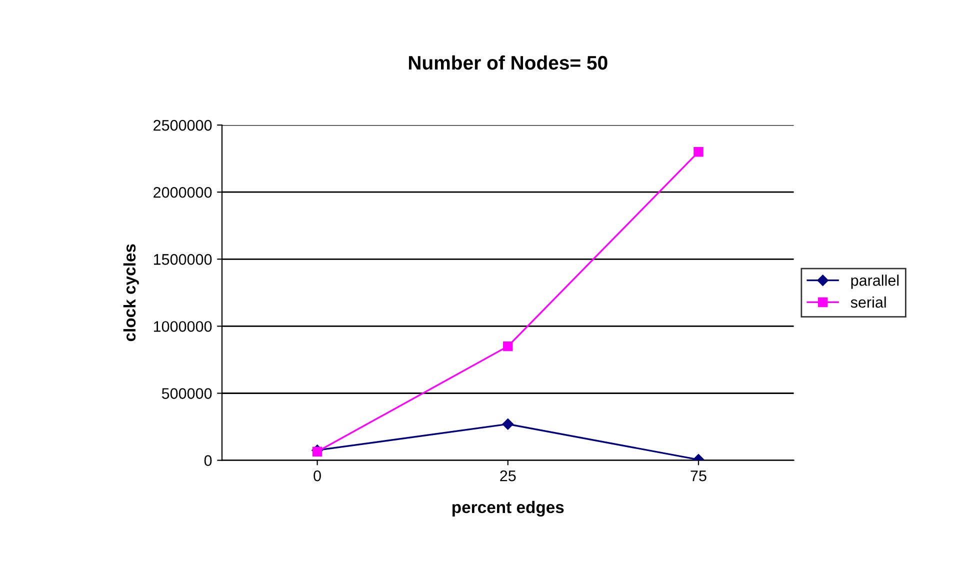  What do you see at coordinates (183, 326) in the screenshot?
I see `y-tick-label: 1000000` at bounding box center [183, 326].